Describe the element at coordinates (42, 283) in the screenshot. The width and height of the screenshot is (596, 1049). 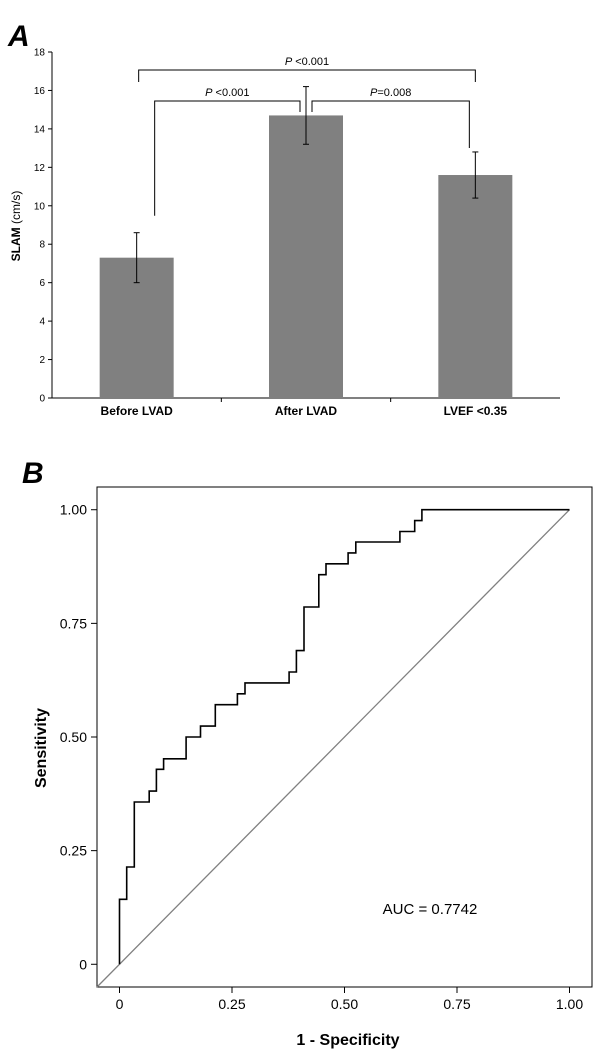
I see `panel-a-y-tick-label: 6` at that location.